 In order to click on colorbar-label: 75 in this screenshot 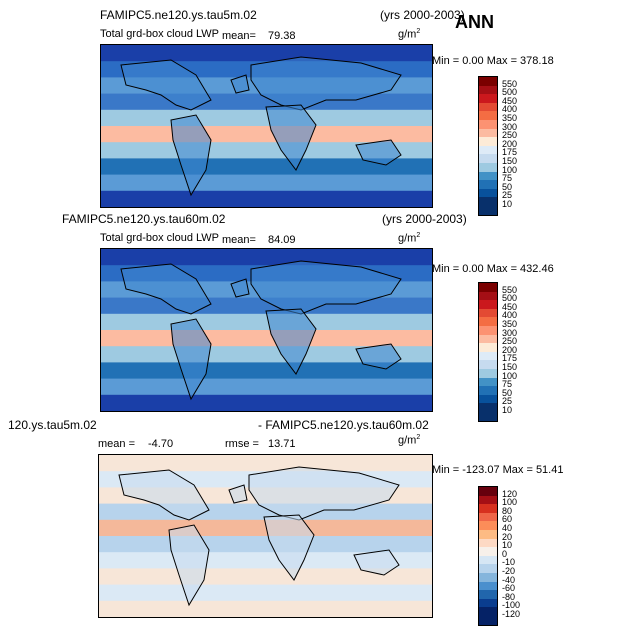, I will do `click(507, 384)`.